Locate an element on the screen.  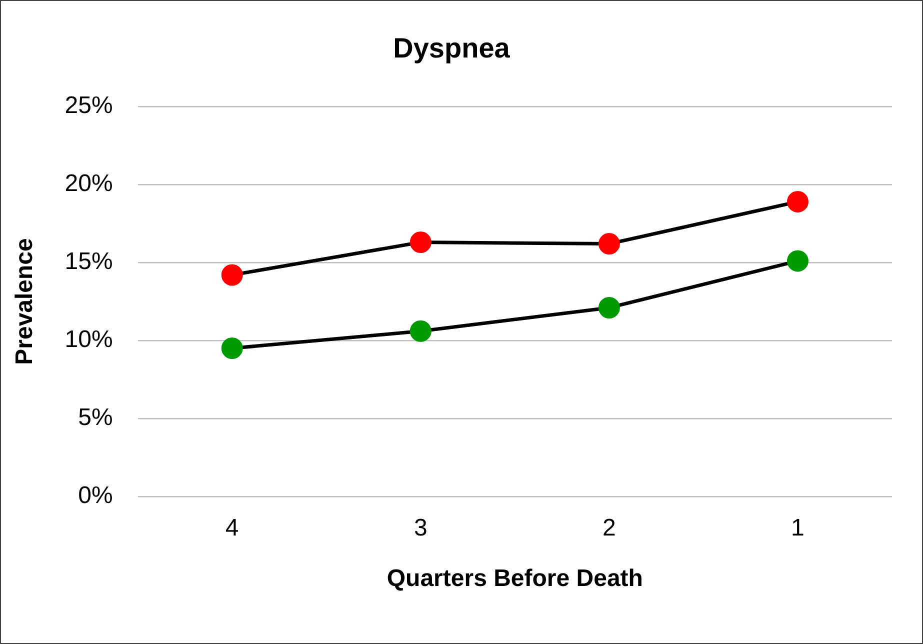
y-tick-label: 25% is located at coordinates (88, 106).